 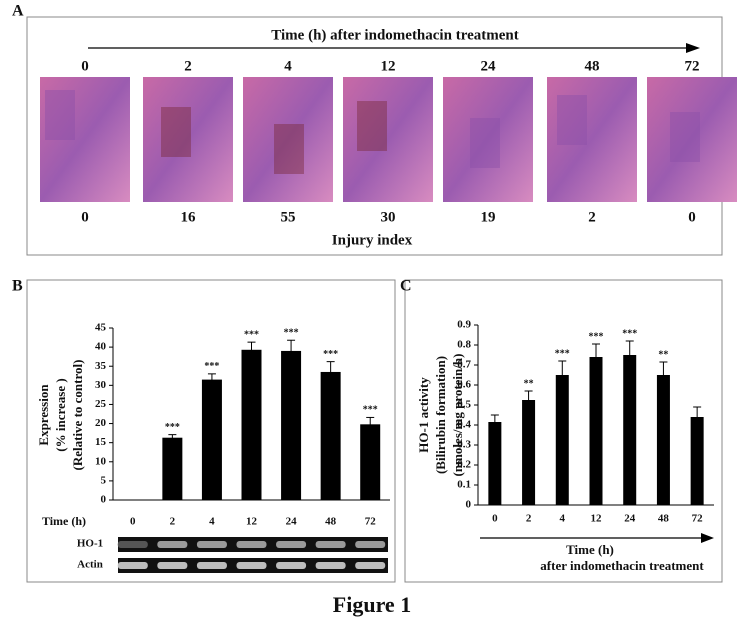 What do you see at coordinates (464, 385) in the screenshot?
I see `y-tick-label: 0.6` at bounding box center [464, 385].